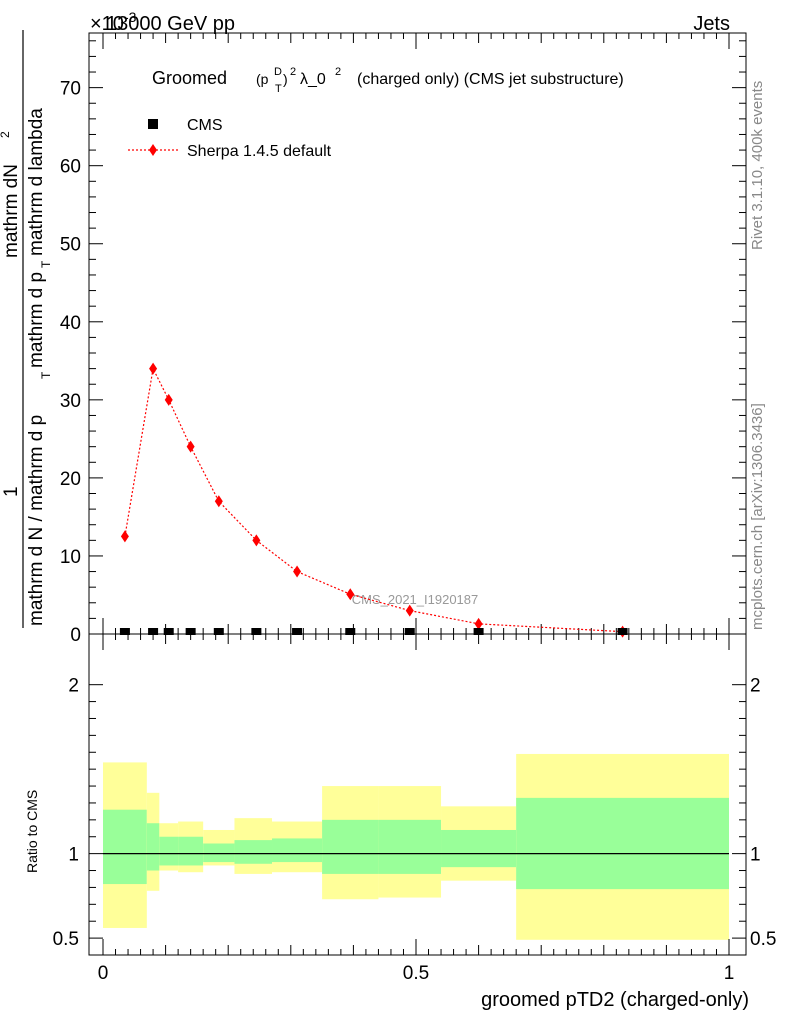  Describe the element at coordinates (170, 24) in the screenshot. I see `collision-label: 13000 GeV pp` at that location.